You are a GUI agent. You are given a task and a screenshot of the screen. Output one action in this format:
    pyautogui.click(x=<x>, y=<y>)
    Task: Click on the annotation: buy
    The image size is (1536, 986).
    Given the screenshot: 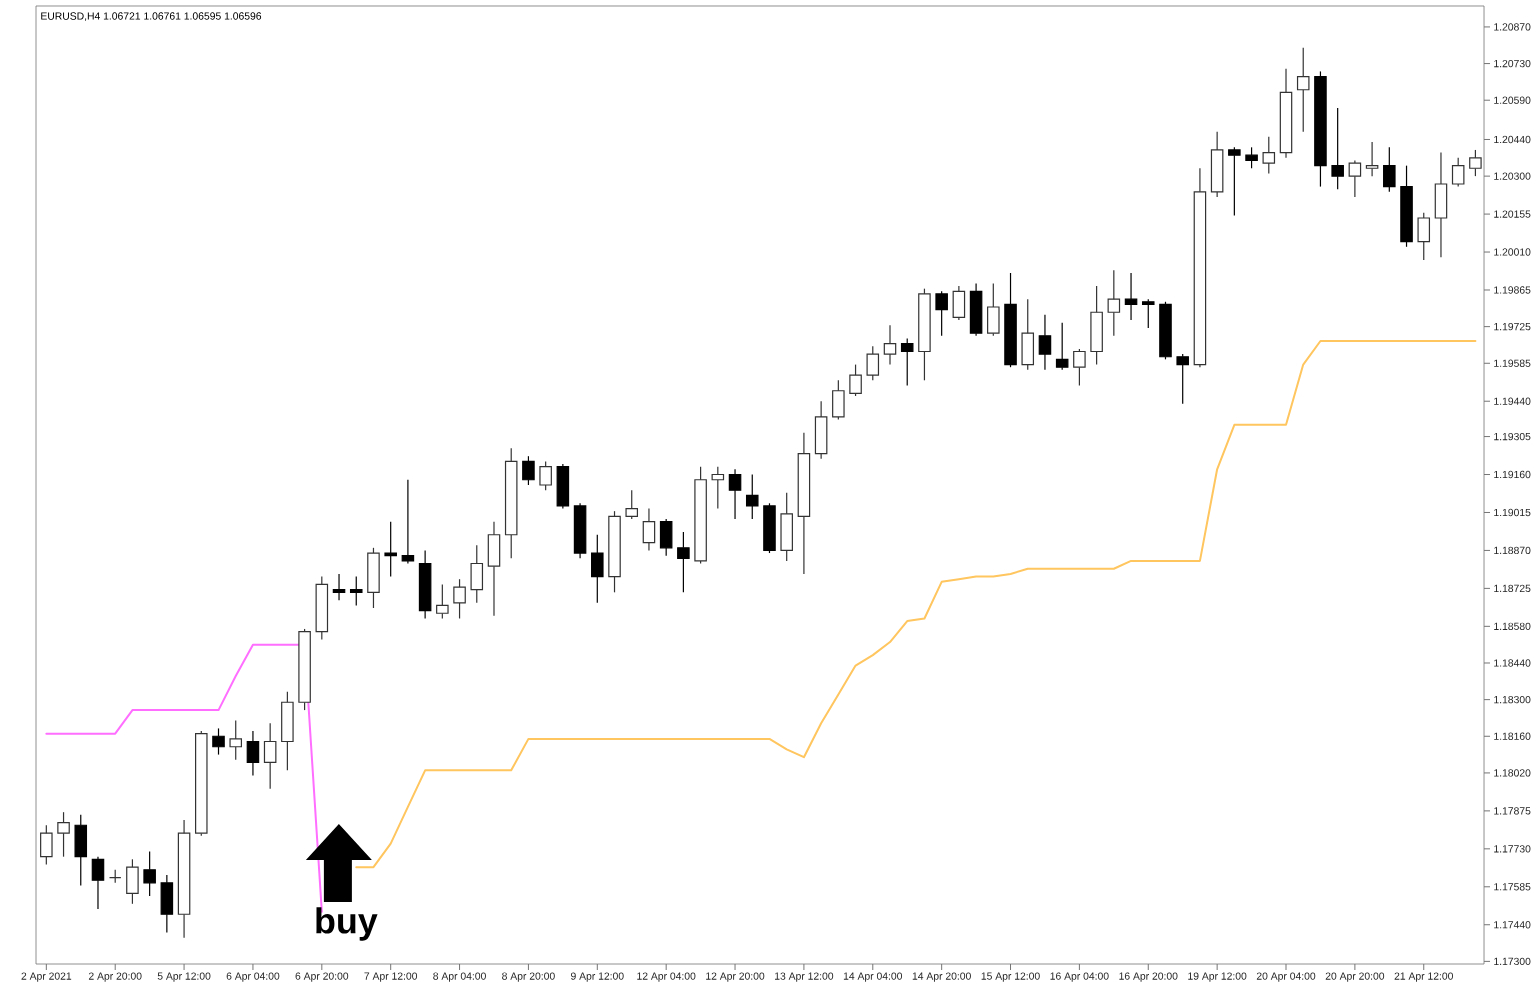 What is the action you would take?
    pyautogui.click(x=347, y=924)
    